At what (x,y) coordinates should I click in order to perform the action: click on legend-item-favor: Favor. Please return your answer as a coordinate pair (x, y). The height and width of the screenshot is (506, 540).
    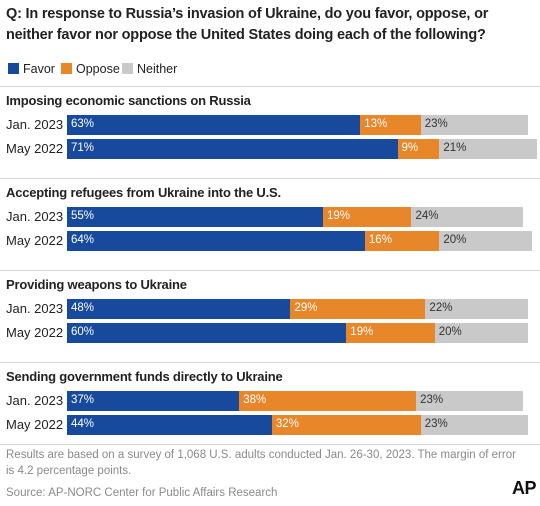
    Looking at the image, I should click on (31, 69).